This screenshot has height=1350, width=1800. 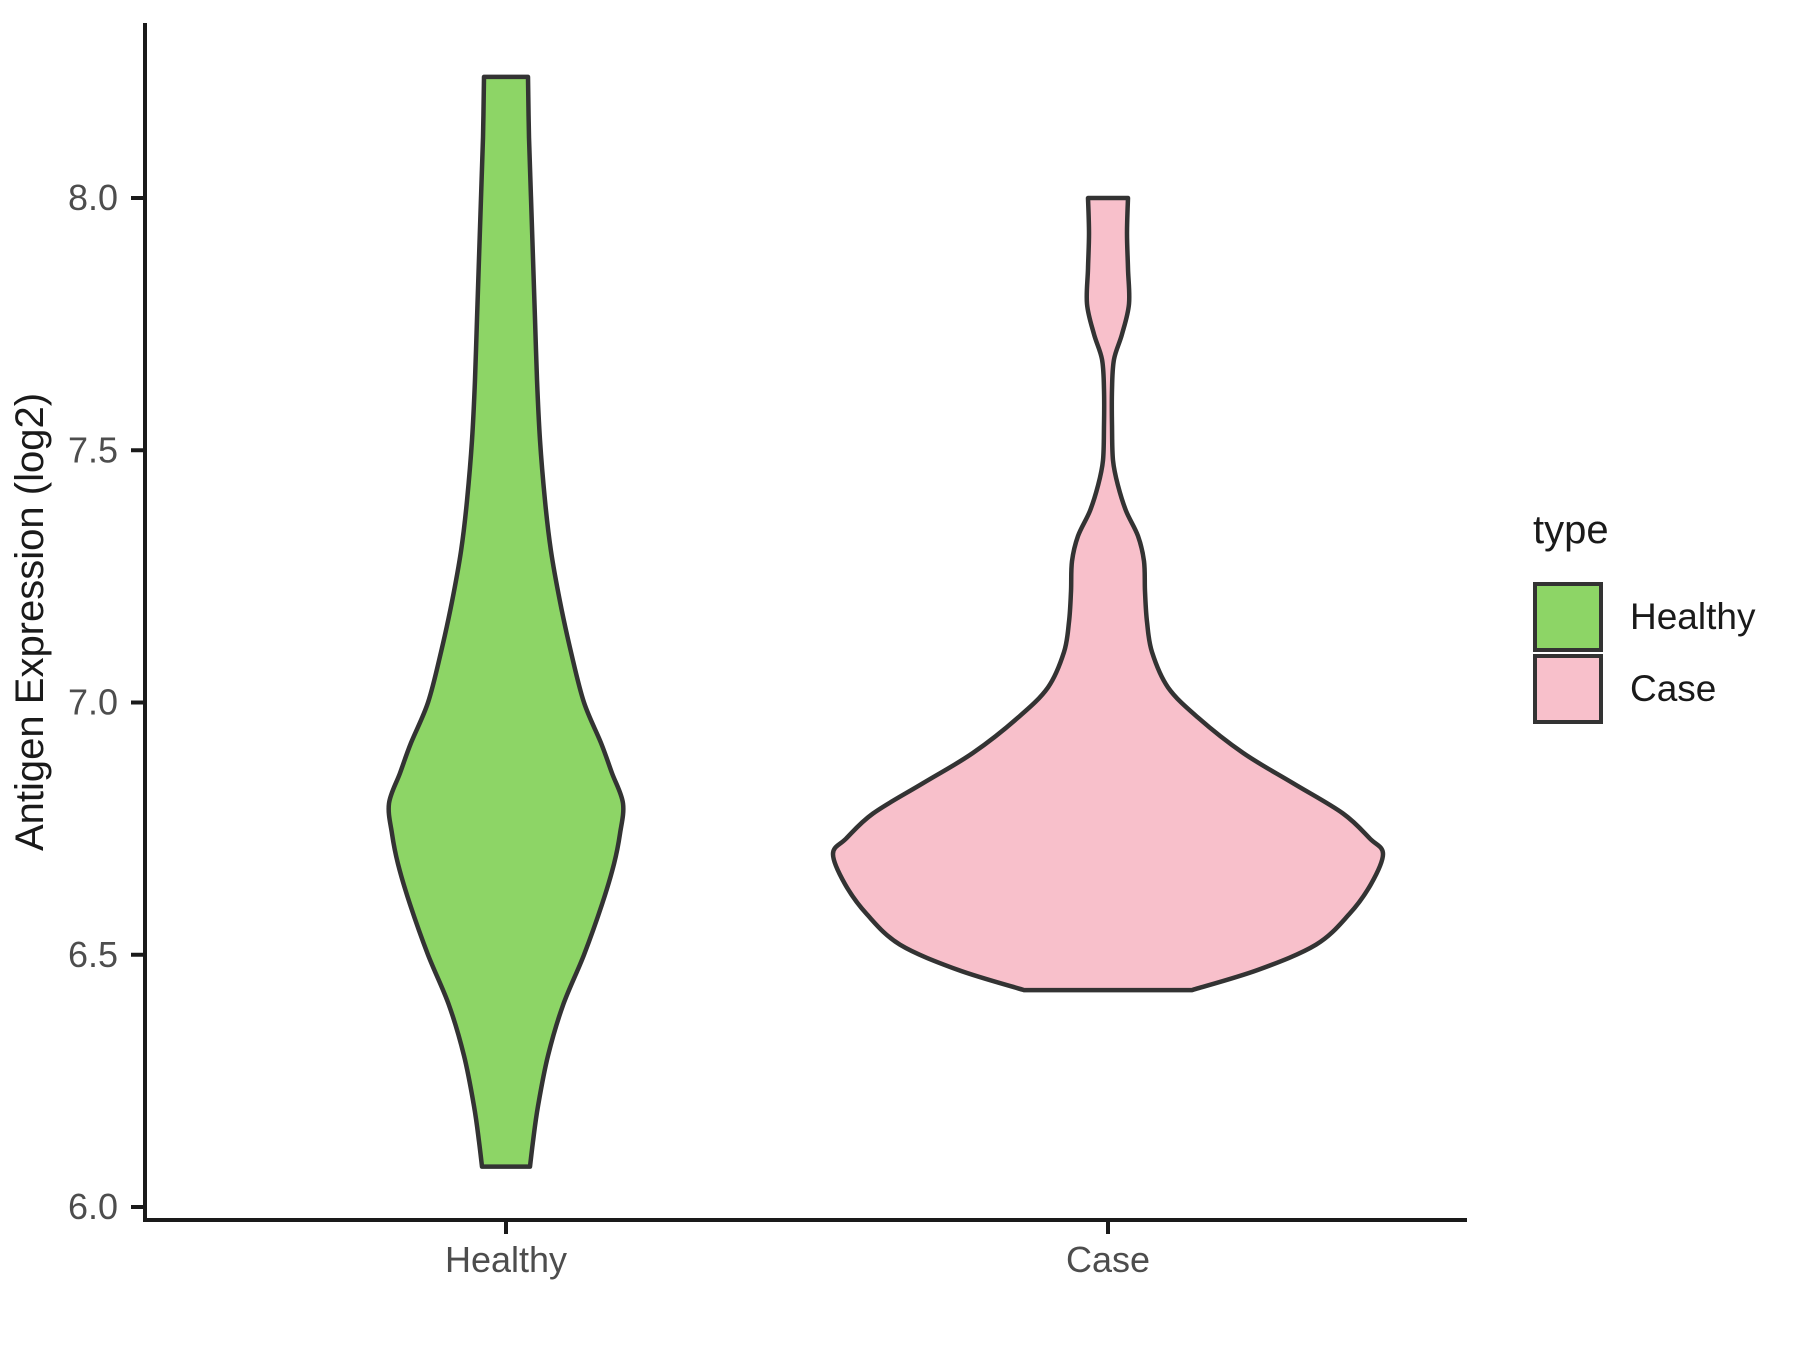 I want to click on y-tick-label: 6.5, so click(x=93, y=954).